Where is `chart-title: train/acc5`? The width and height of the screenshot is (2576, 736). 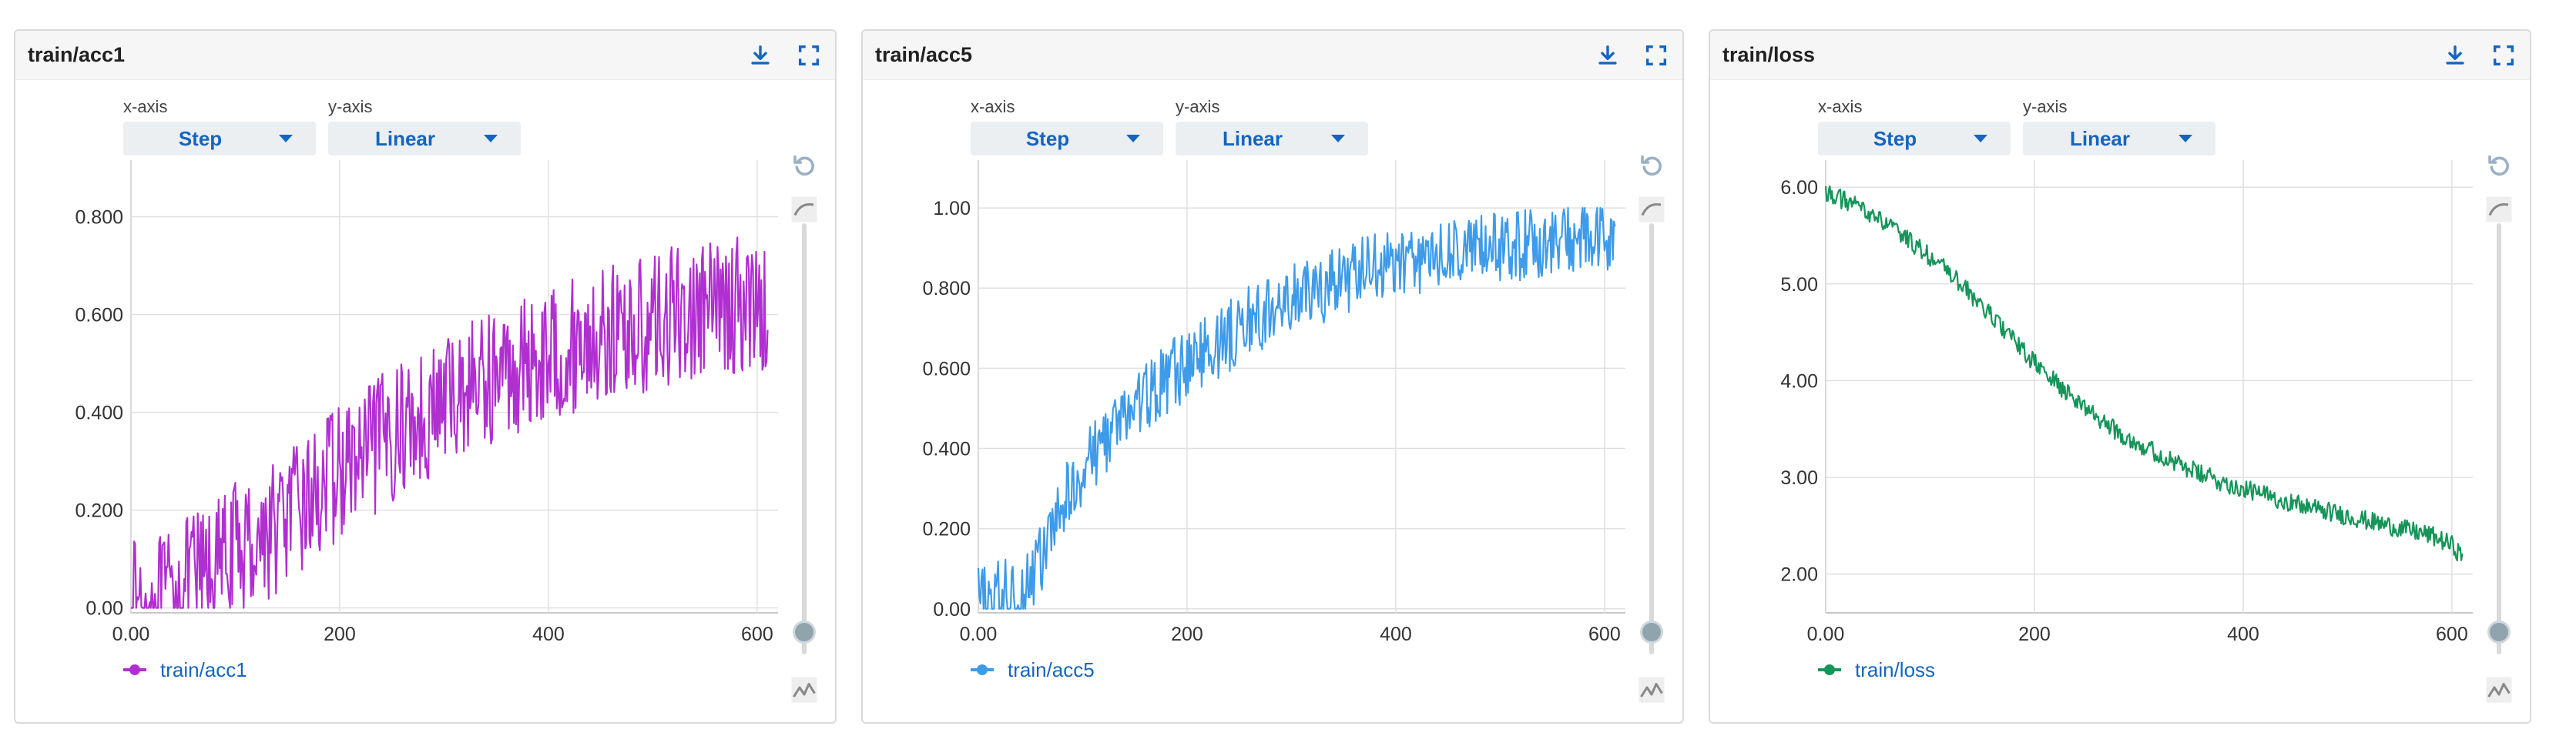
chart-title: train/acc5 is located at coordinates (924, 54).